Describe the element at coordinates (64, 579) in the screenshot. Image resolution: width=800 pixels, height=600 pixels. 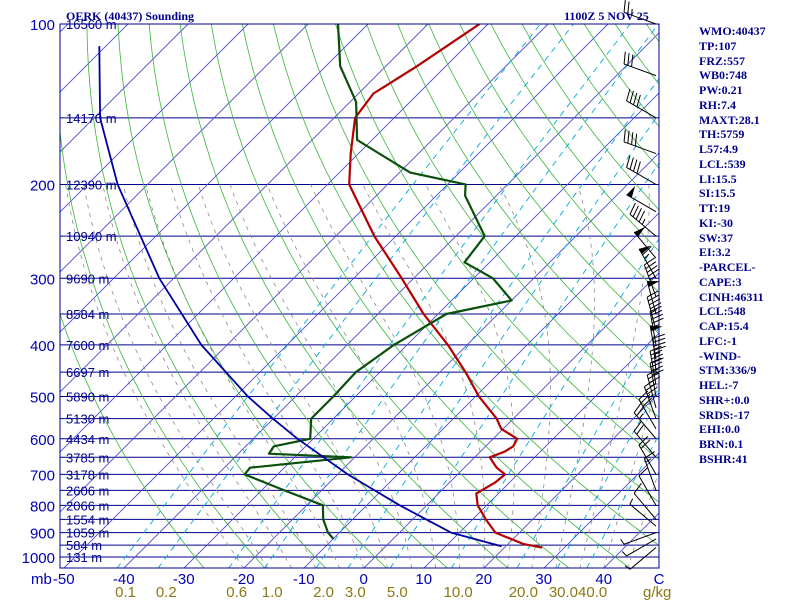
I see `temperature-tick-label: -50` at that location.